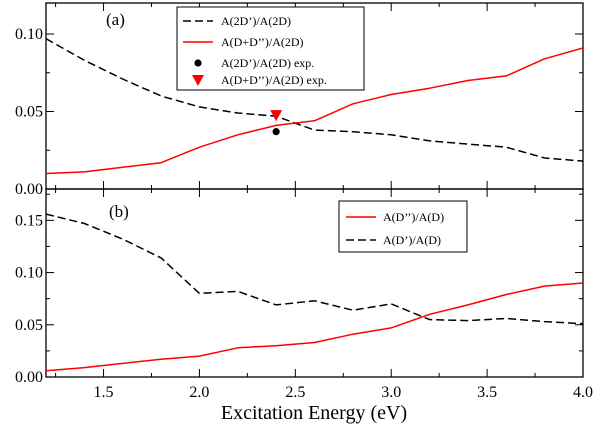  I want to click on x-tick-label: 4.0, so click(583, 392).